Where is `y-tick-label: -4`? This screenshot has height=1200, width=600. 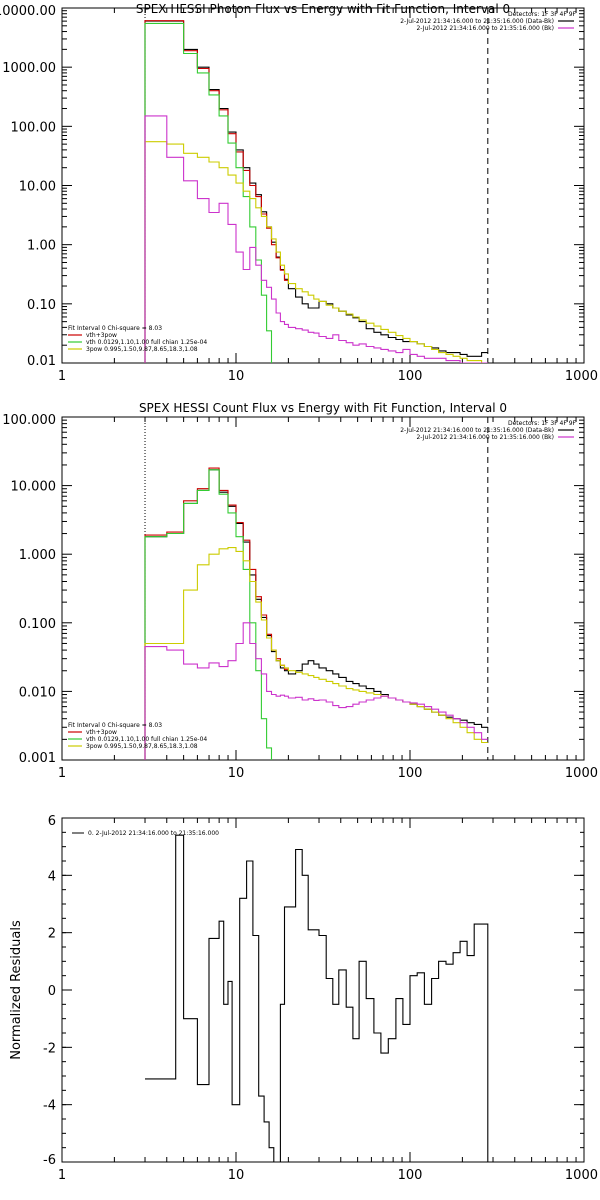
y-tick-label: -4 is located at coordinates (49, 1106).